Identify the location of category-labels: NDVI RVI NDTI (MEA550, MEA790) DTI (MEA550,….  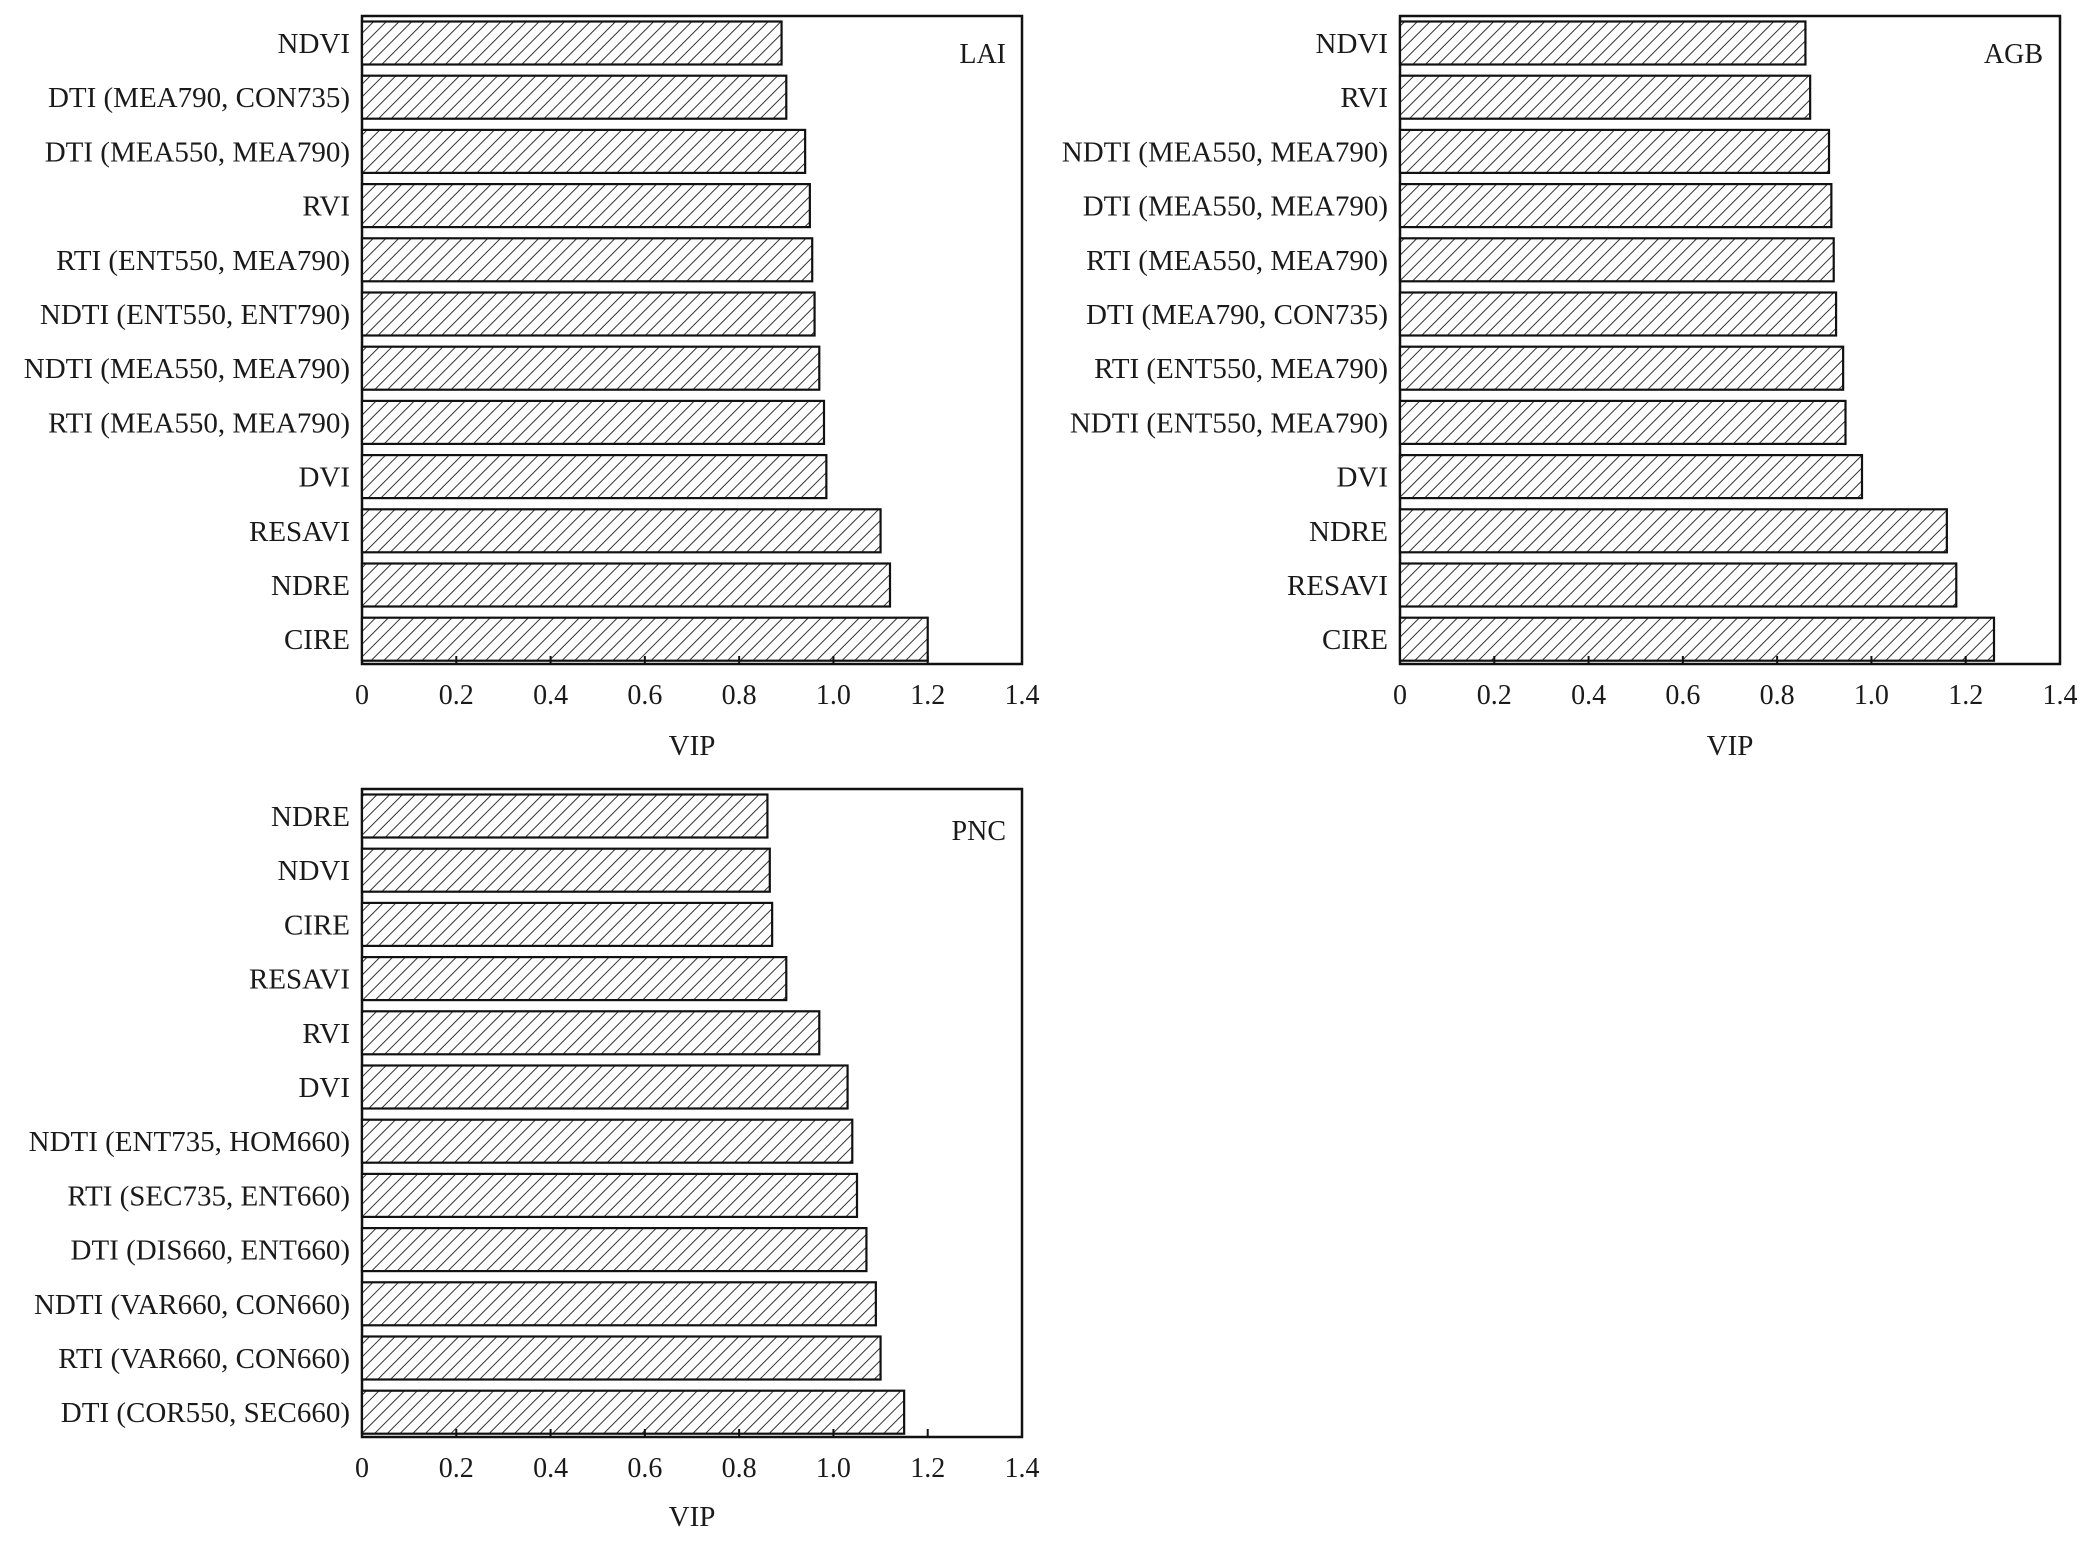
(1225, 342).